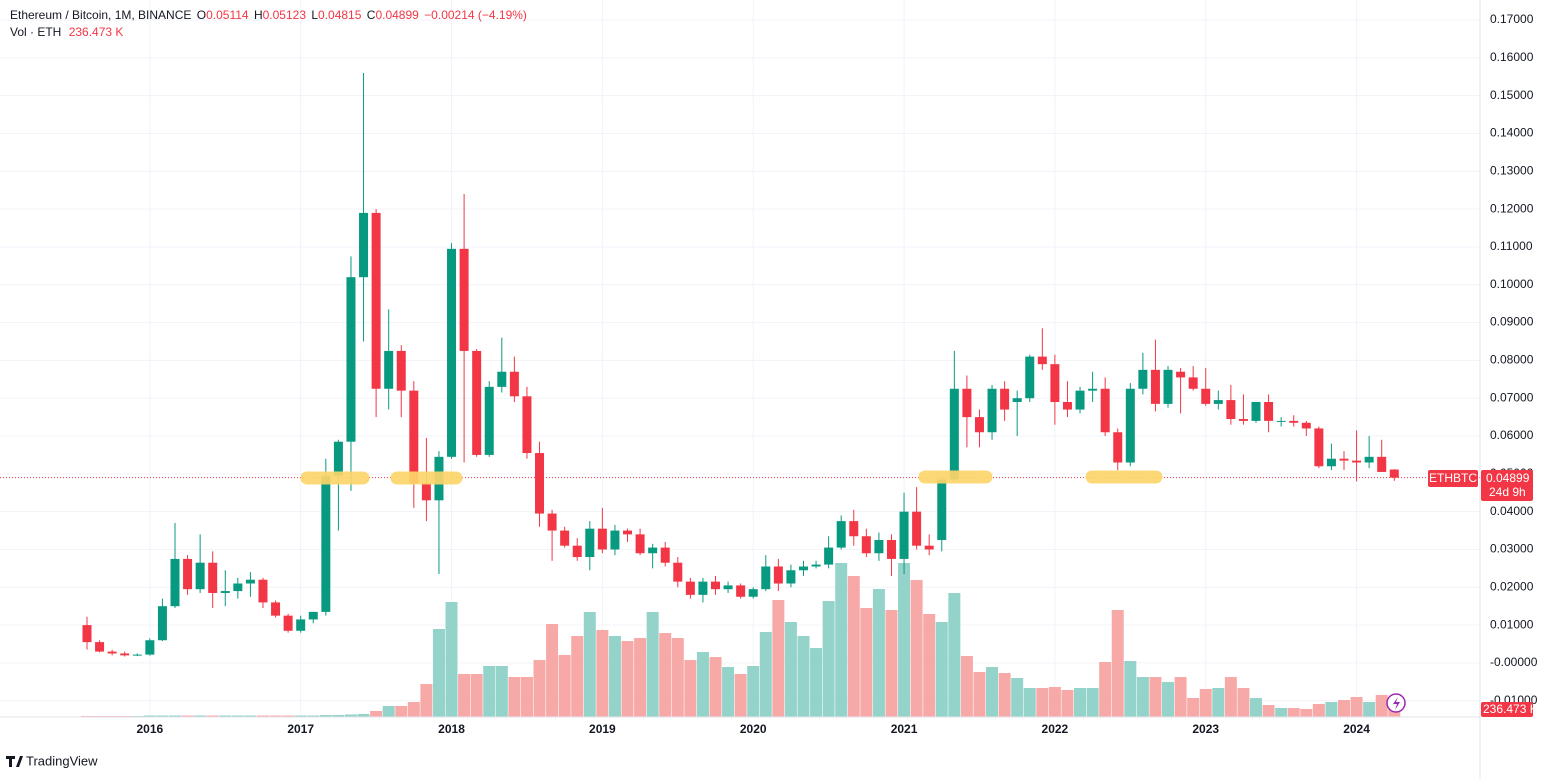 The image size is (1560, 779). I want to click on y-tick-label: 0.10000, so click(1512, 284).